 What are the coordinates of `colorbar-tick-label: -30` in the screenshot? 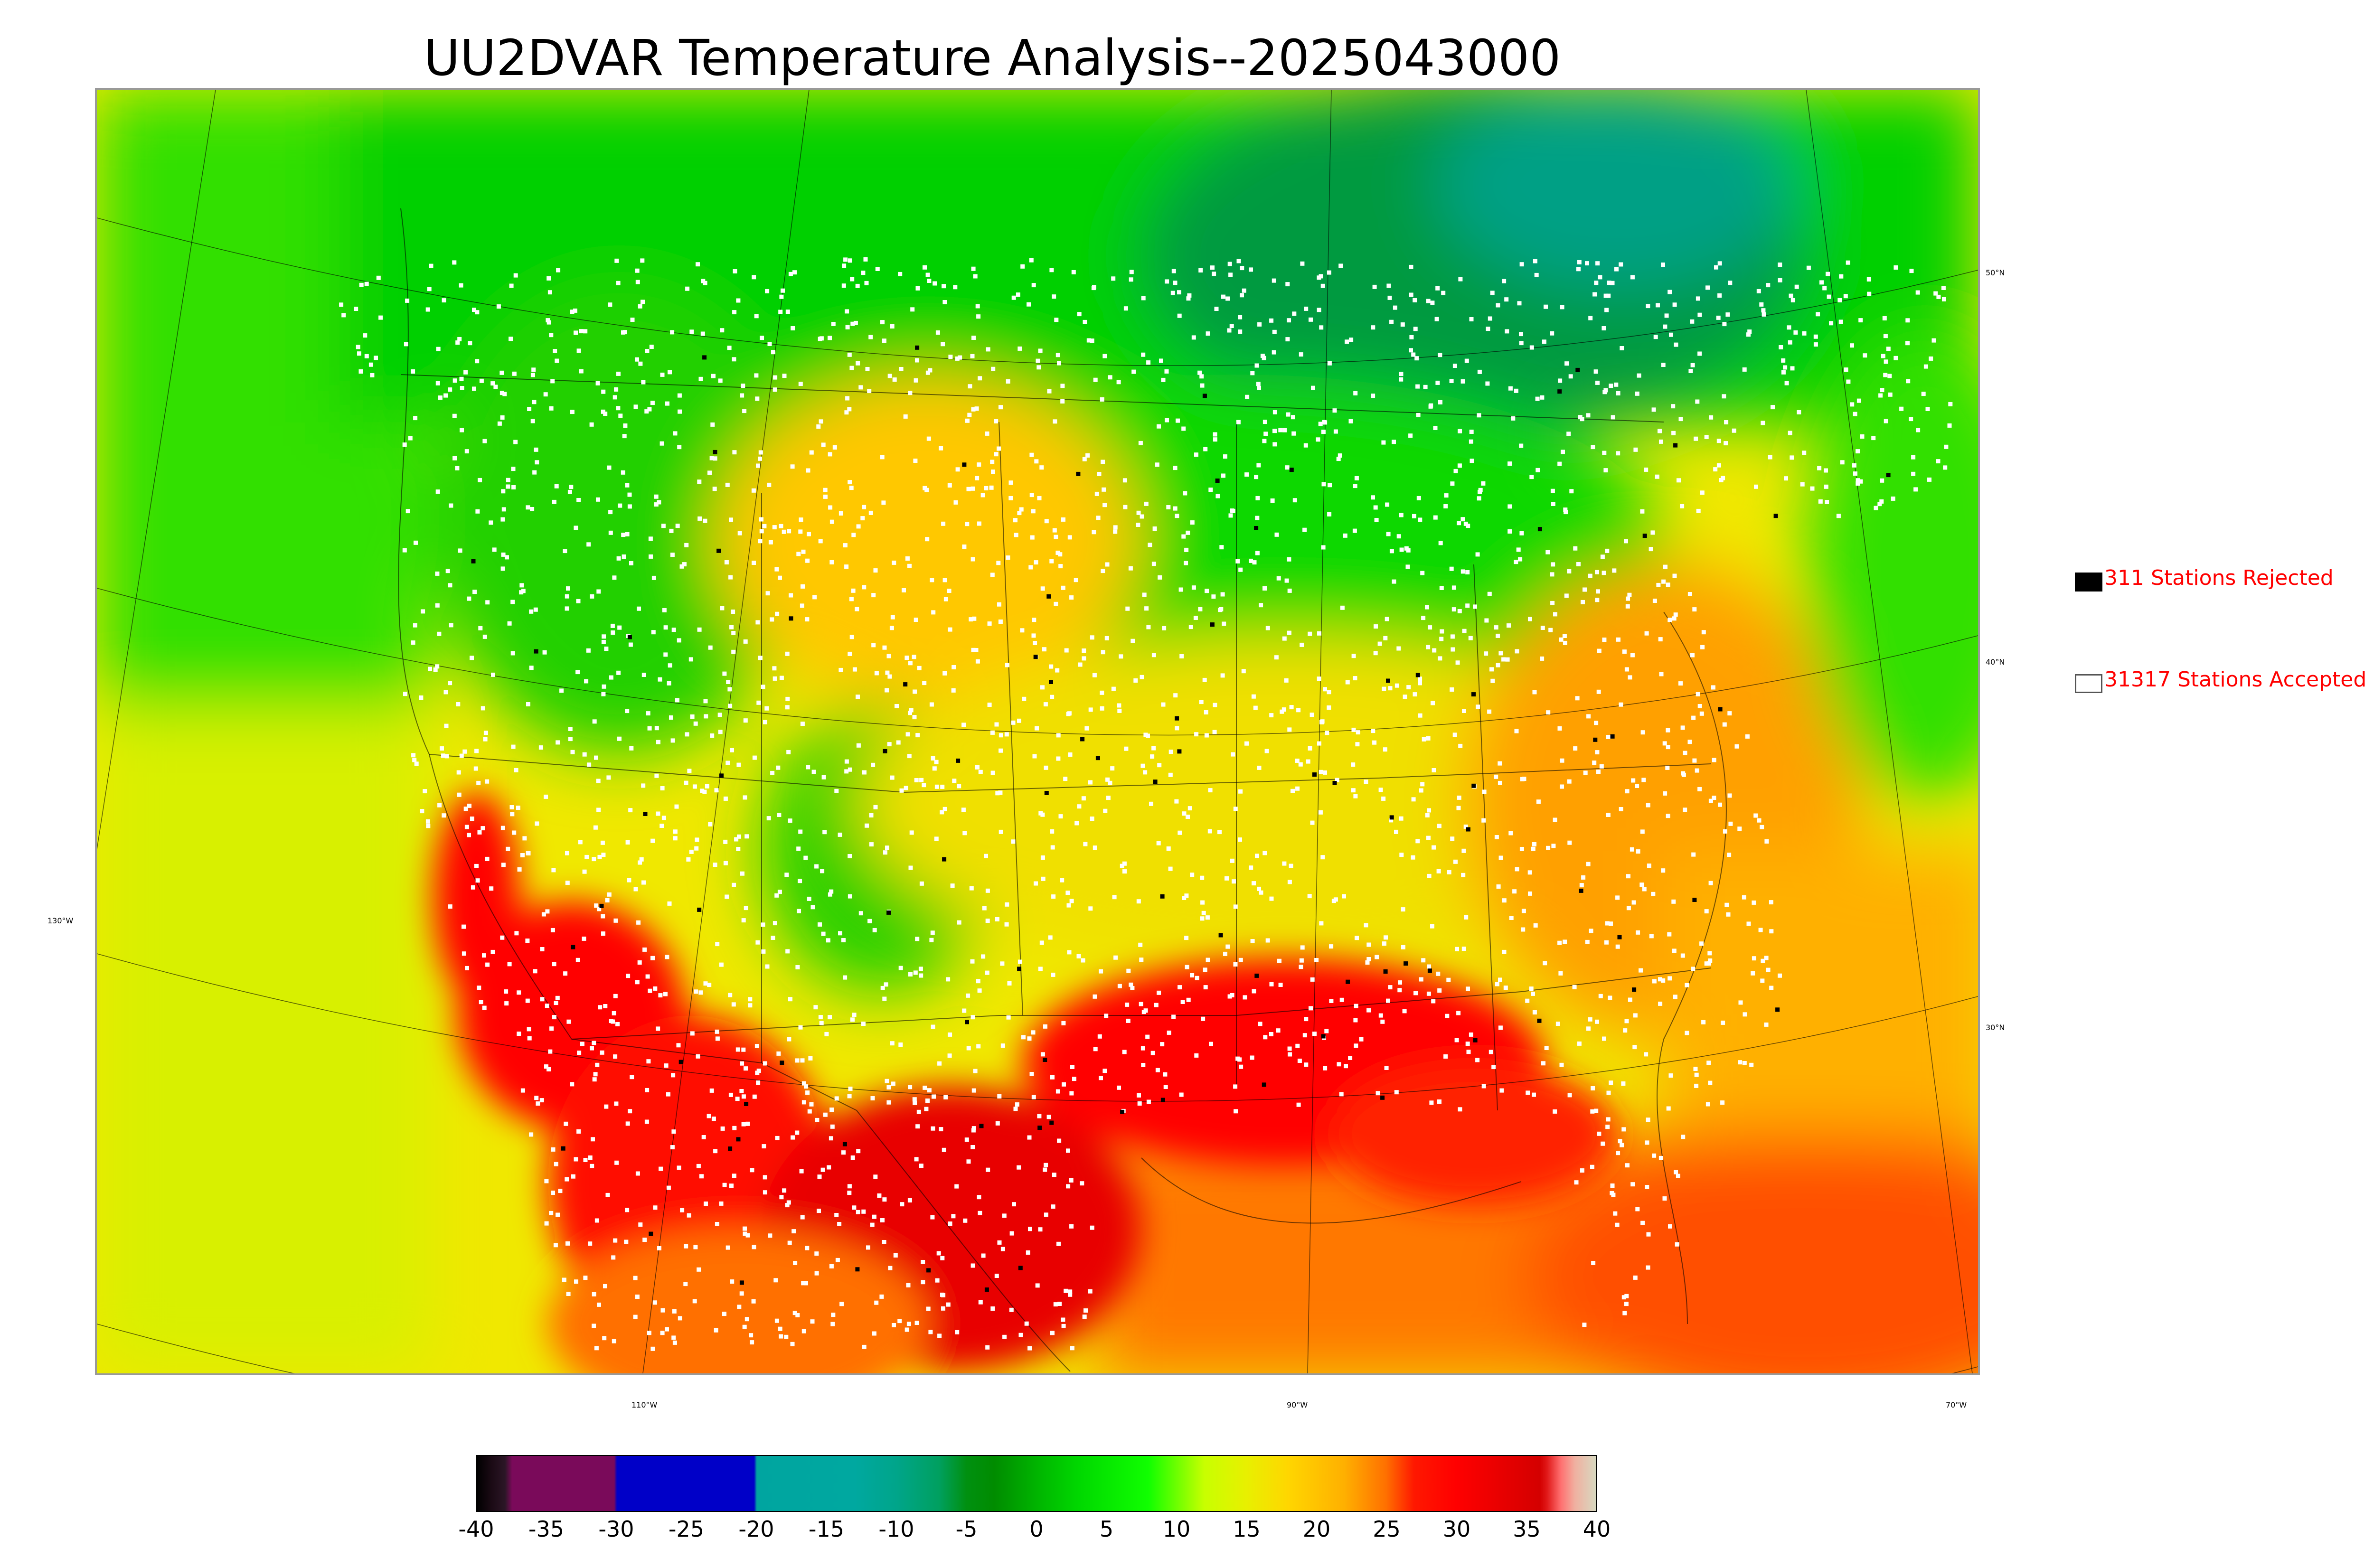 It's located at (616, 1529).